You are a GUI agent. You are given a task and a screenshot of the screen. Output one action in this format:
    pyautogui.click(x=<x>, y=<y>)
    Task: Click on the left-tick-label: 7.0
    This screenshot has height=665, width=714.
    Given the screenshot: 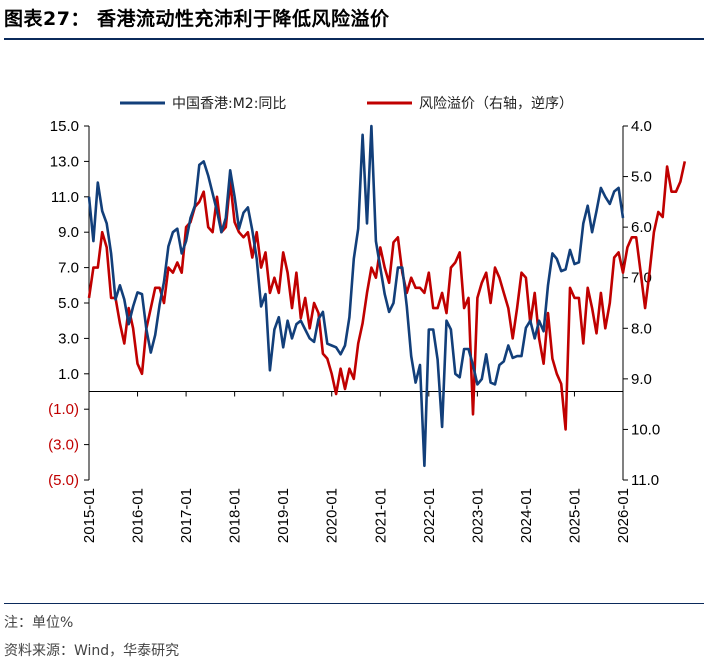 What is the action you would take?
    pyautogui.click(x=68, y=268)
    